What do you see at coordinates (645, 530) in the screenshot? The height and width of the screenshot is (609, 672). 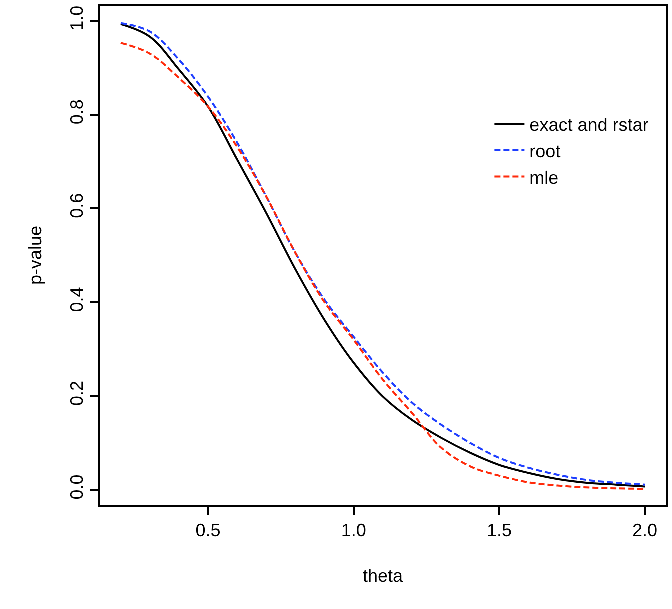 I see `x-tick-label: 2.0` at bounding box center [645, 530].